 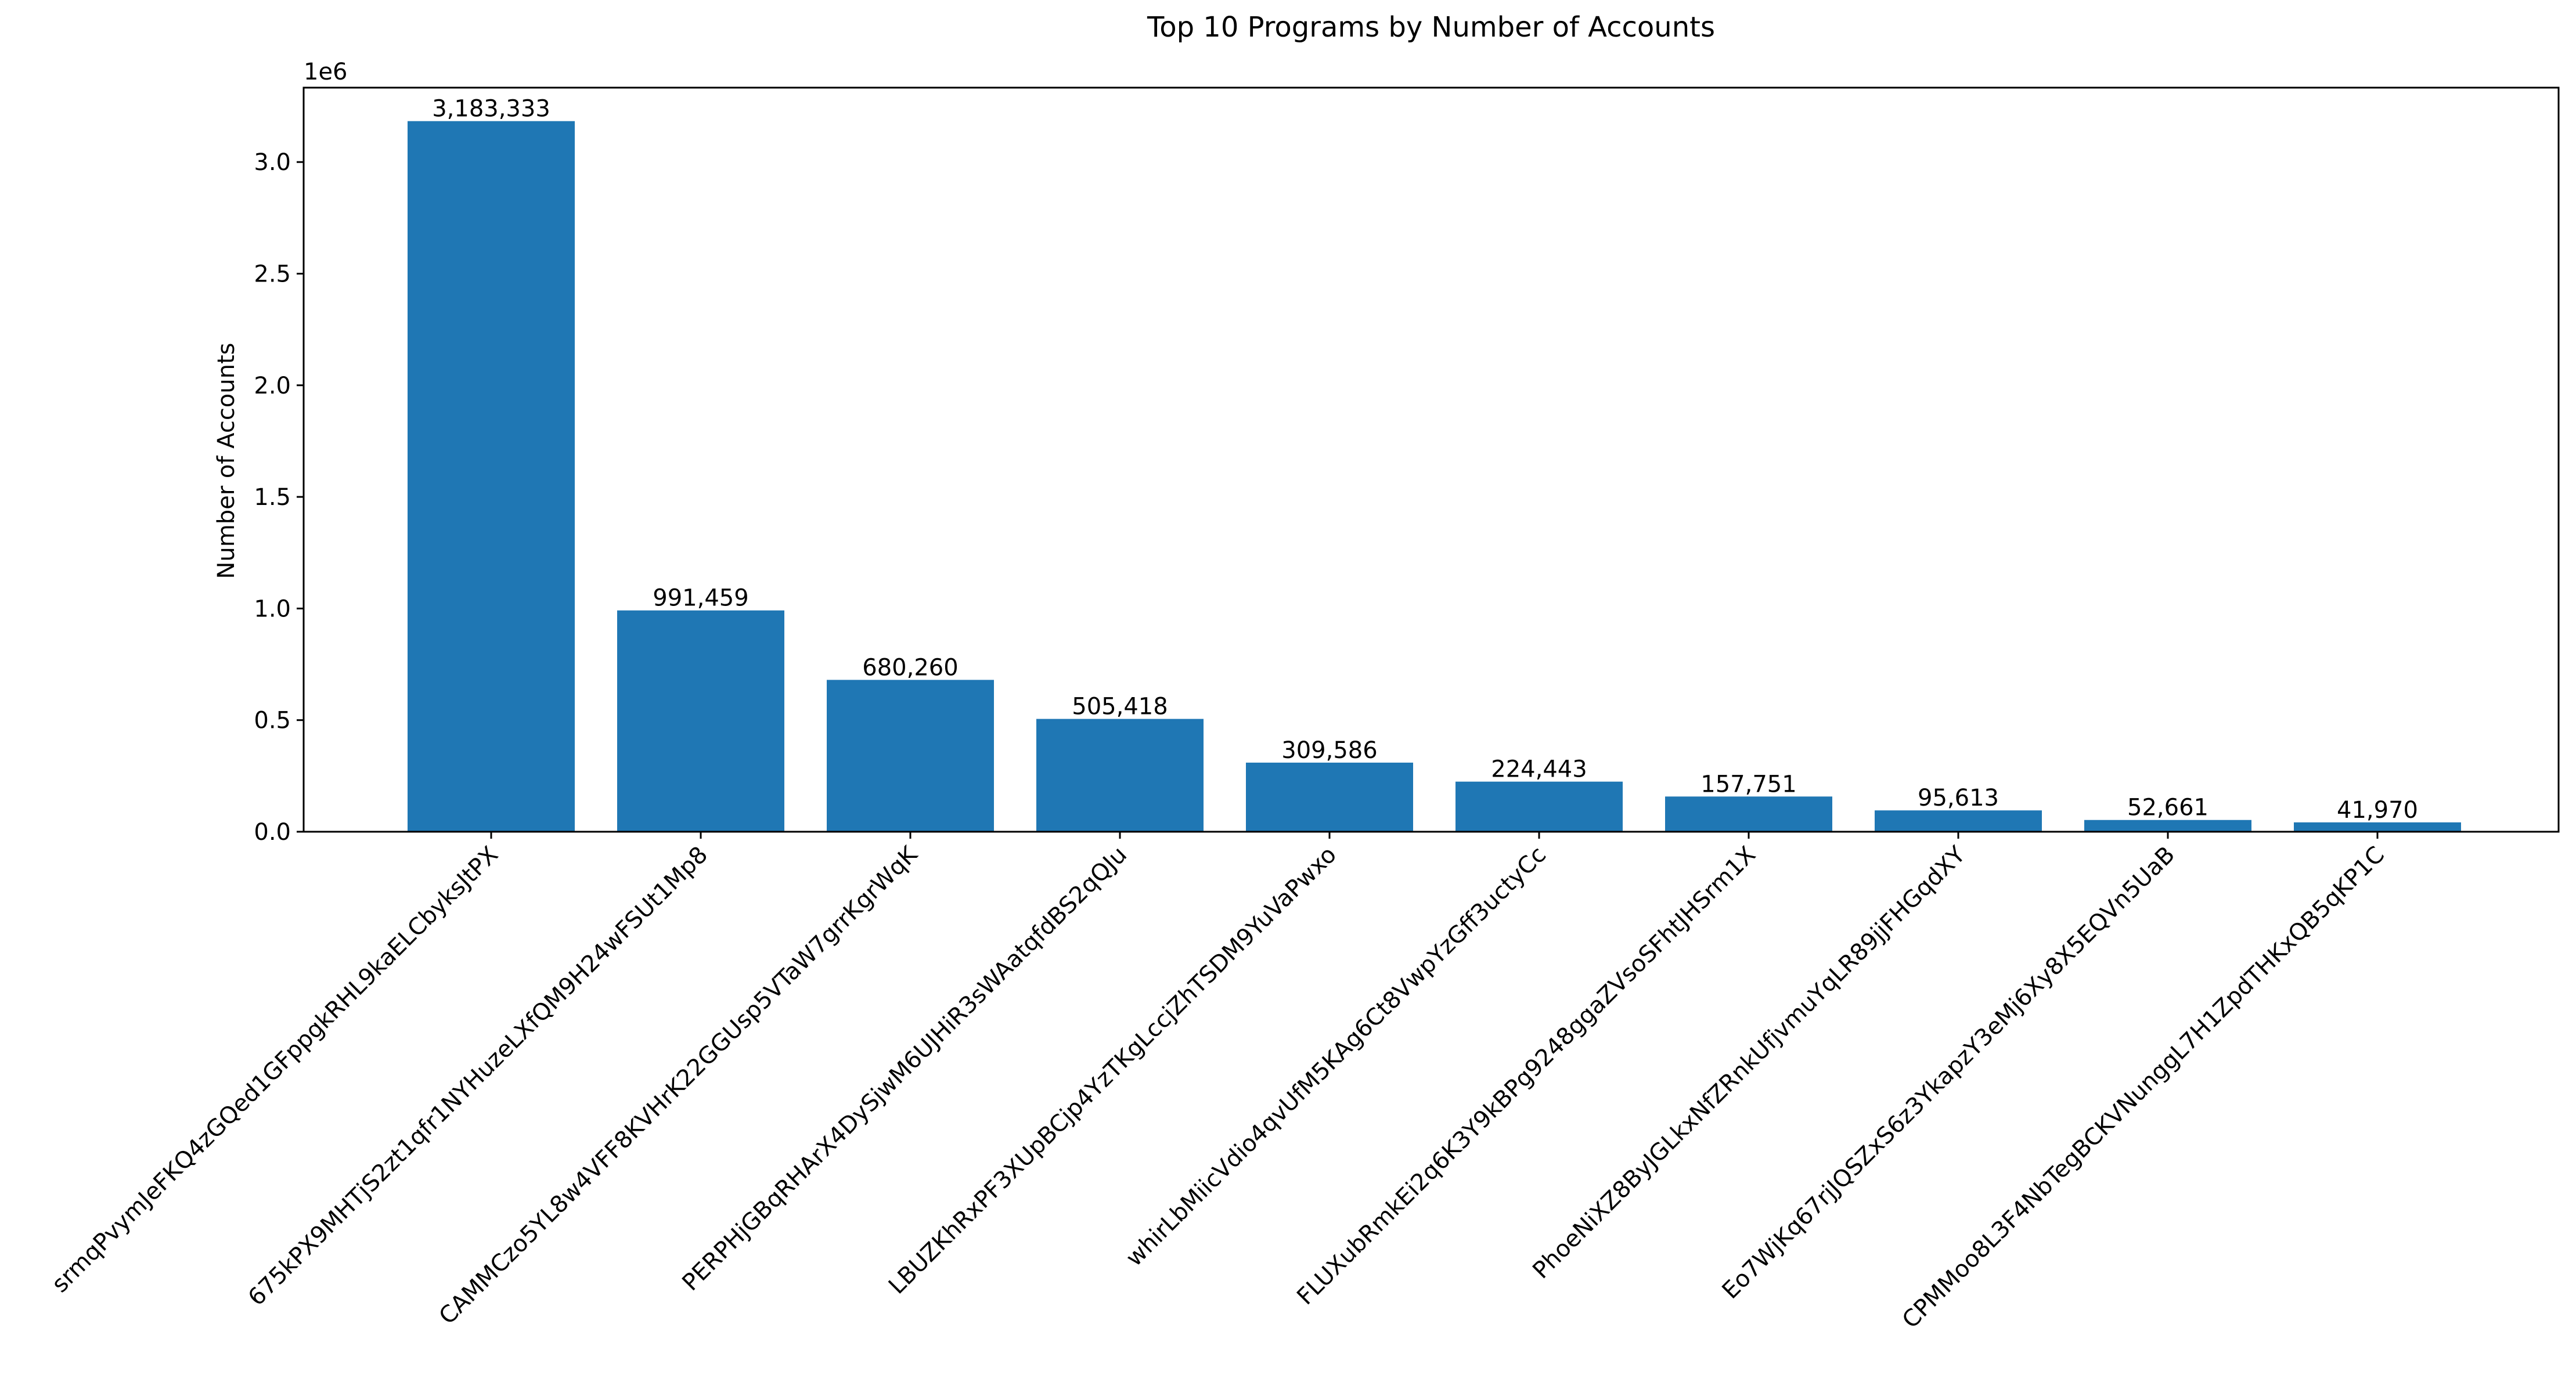 What do you see at coordinates (272, 721) in the screenshot?
I see `y-tick-label: 0.5` at bounding box center [272, 721].